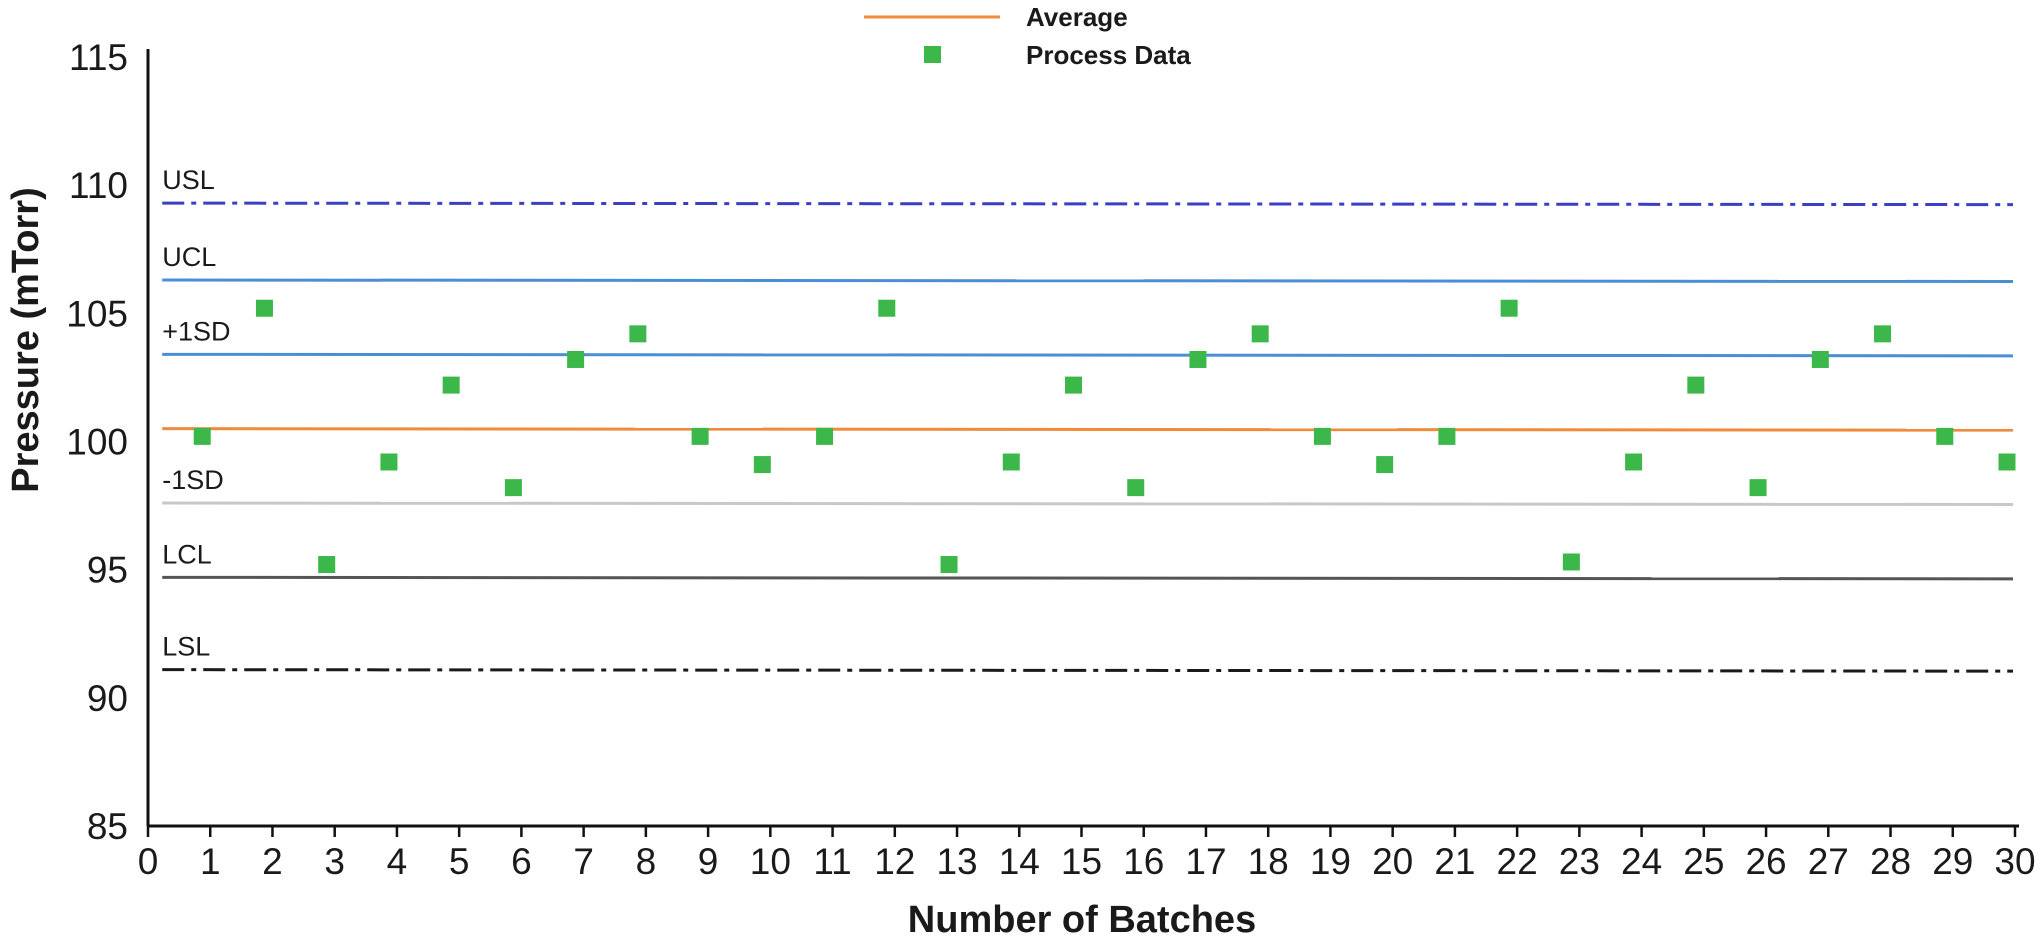  What do you see at coordinates (1082, 920) in the screenshot?
I see `x-axis-title: Number of Batches` at bounding box center [1082, 920].